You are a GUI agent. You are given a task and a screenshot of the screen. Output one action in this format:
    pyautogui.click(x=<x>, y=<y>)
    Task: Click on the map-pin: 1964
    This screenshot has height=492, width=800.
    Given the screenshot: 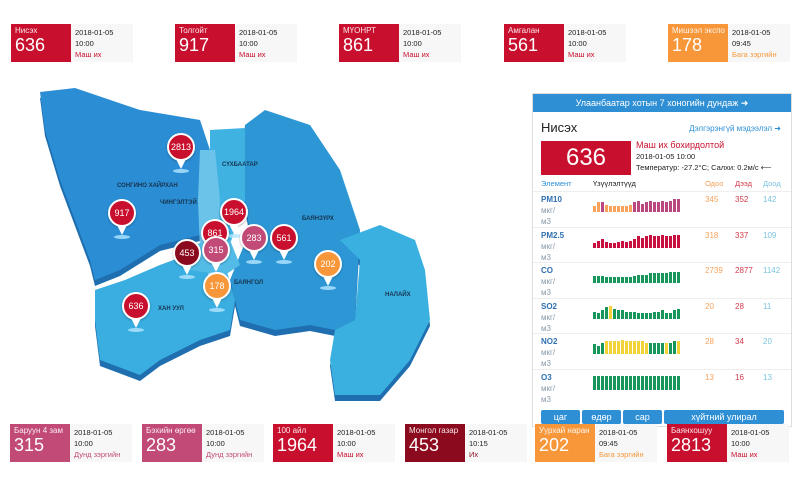 What is the action you would take?
    pyautogui.click(x=234, y=218)
    